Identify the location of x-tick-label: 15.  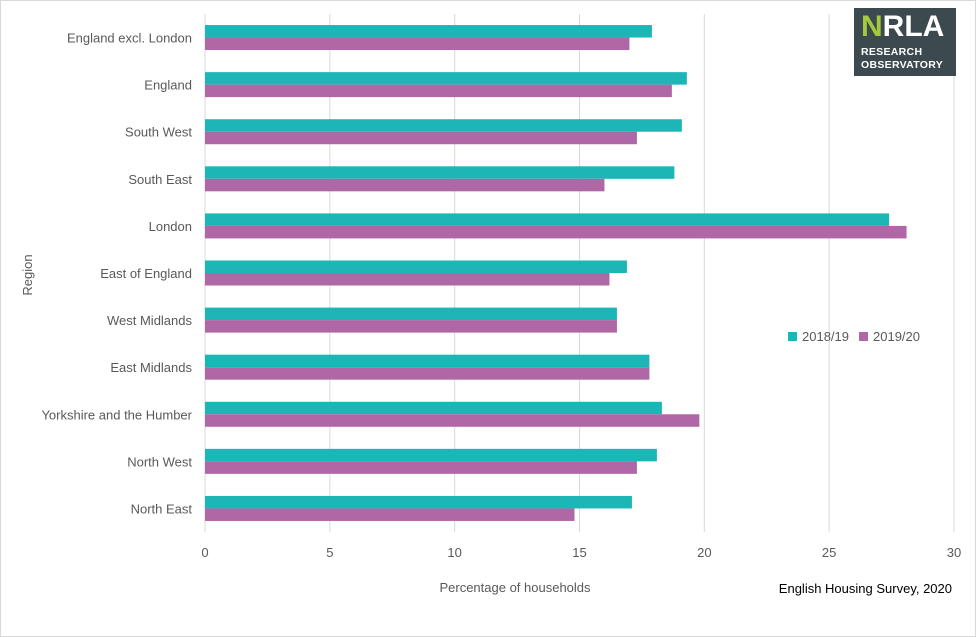
(579, 552).